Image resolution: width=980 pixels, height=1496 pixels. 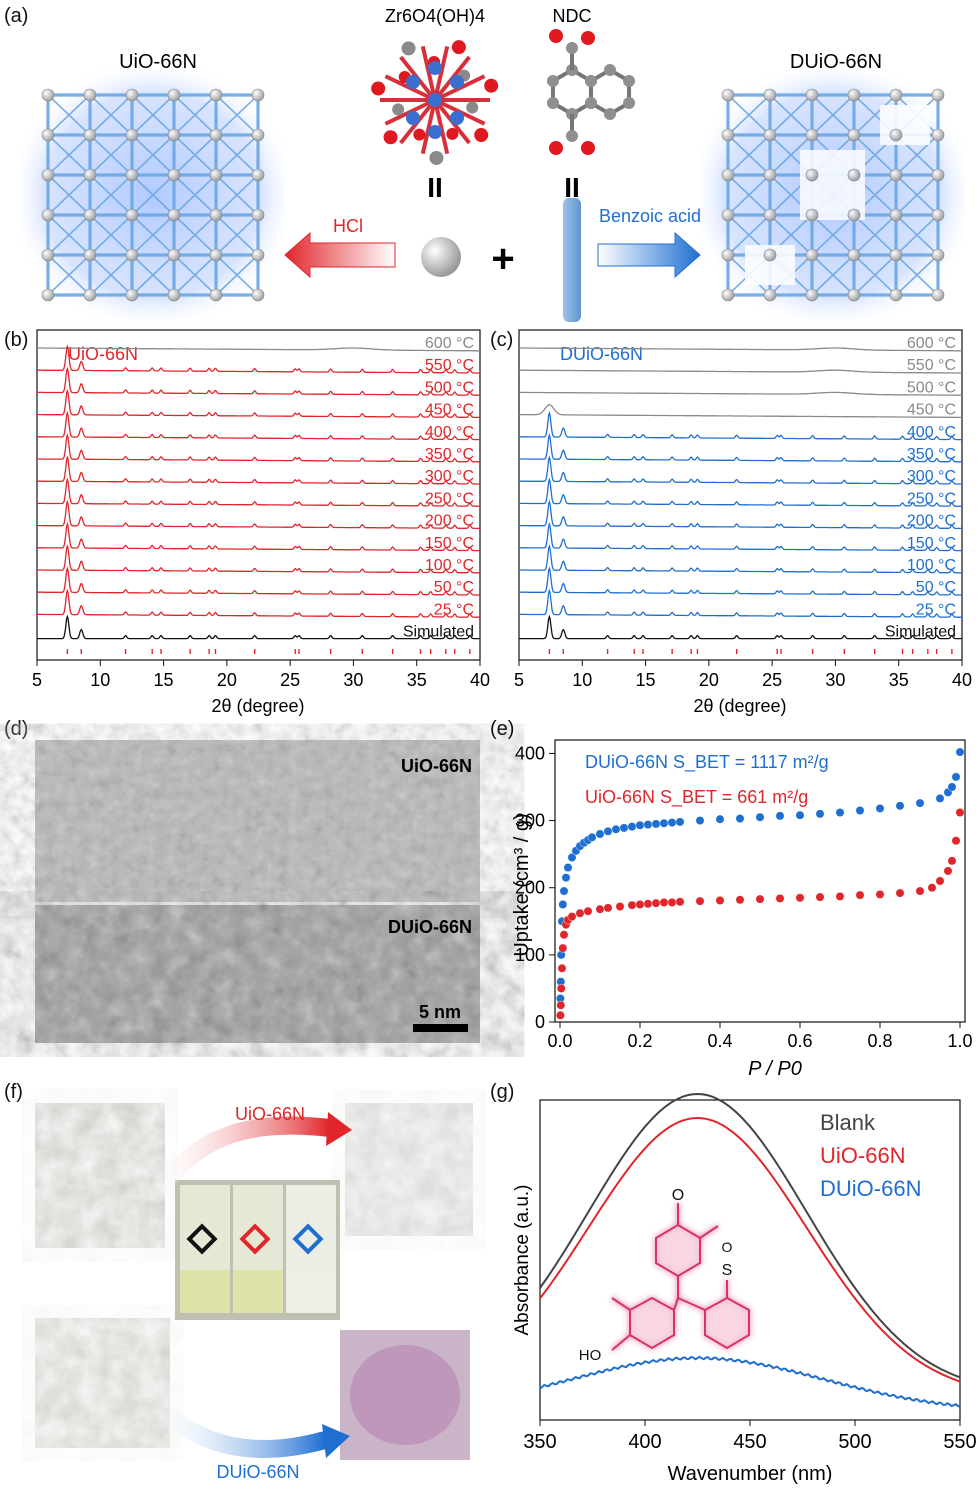 I want to click on xrd-b-xtick: 20, so click(x=227, y=680).